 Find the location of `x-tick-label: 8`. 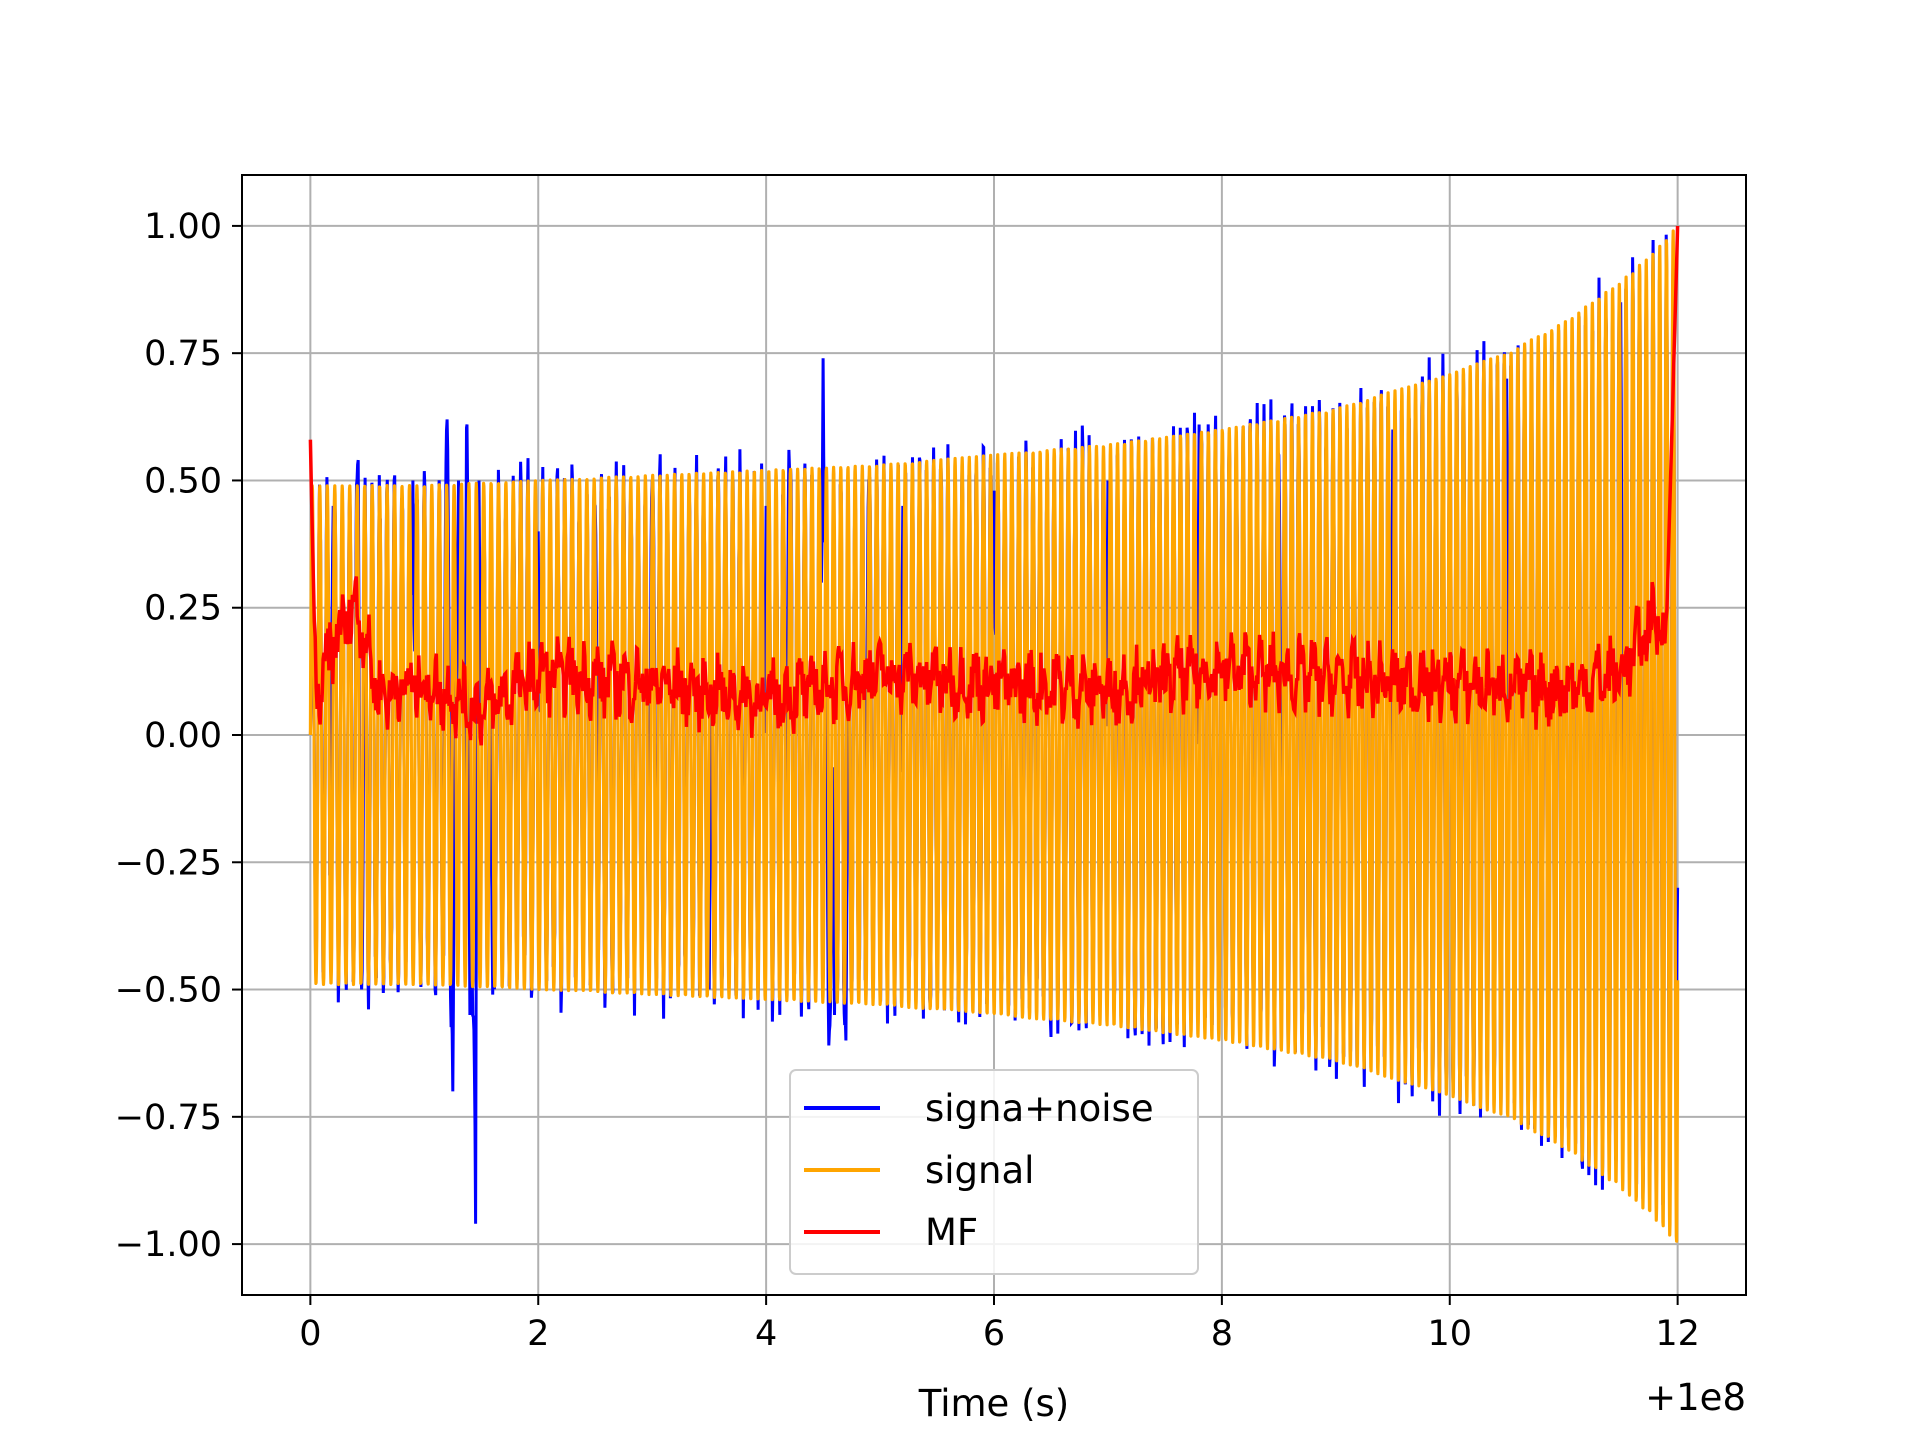

x-tick-label: 8 is located at coordinates (1222, 1334).